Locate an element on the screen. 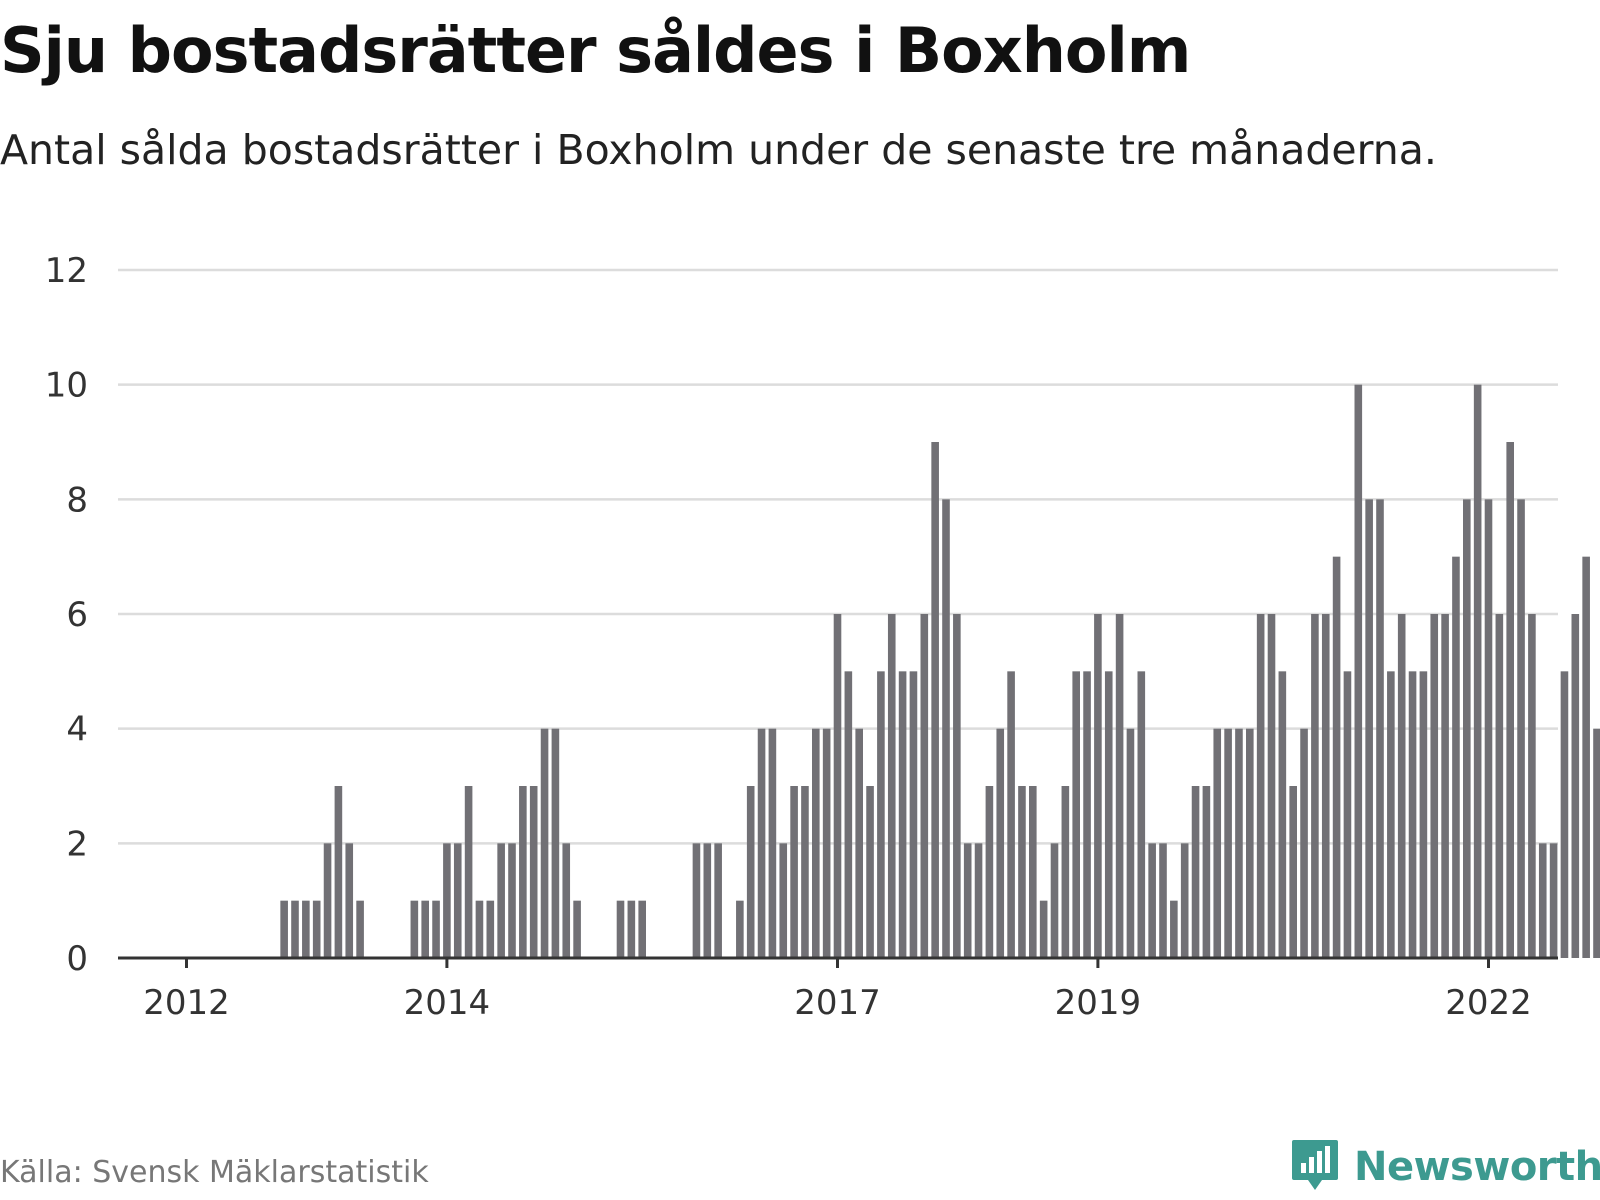  y-tick-label: 4 is located at coordinates (77, 730).